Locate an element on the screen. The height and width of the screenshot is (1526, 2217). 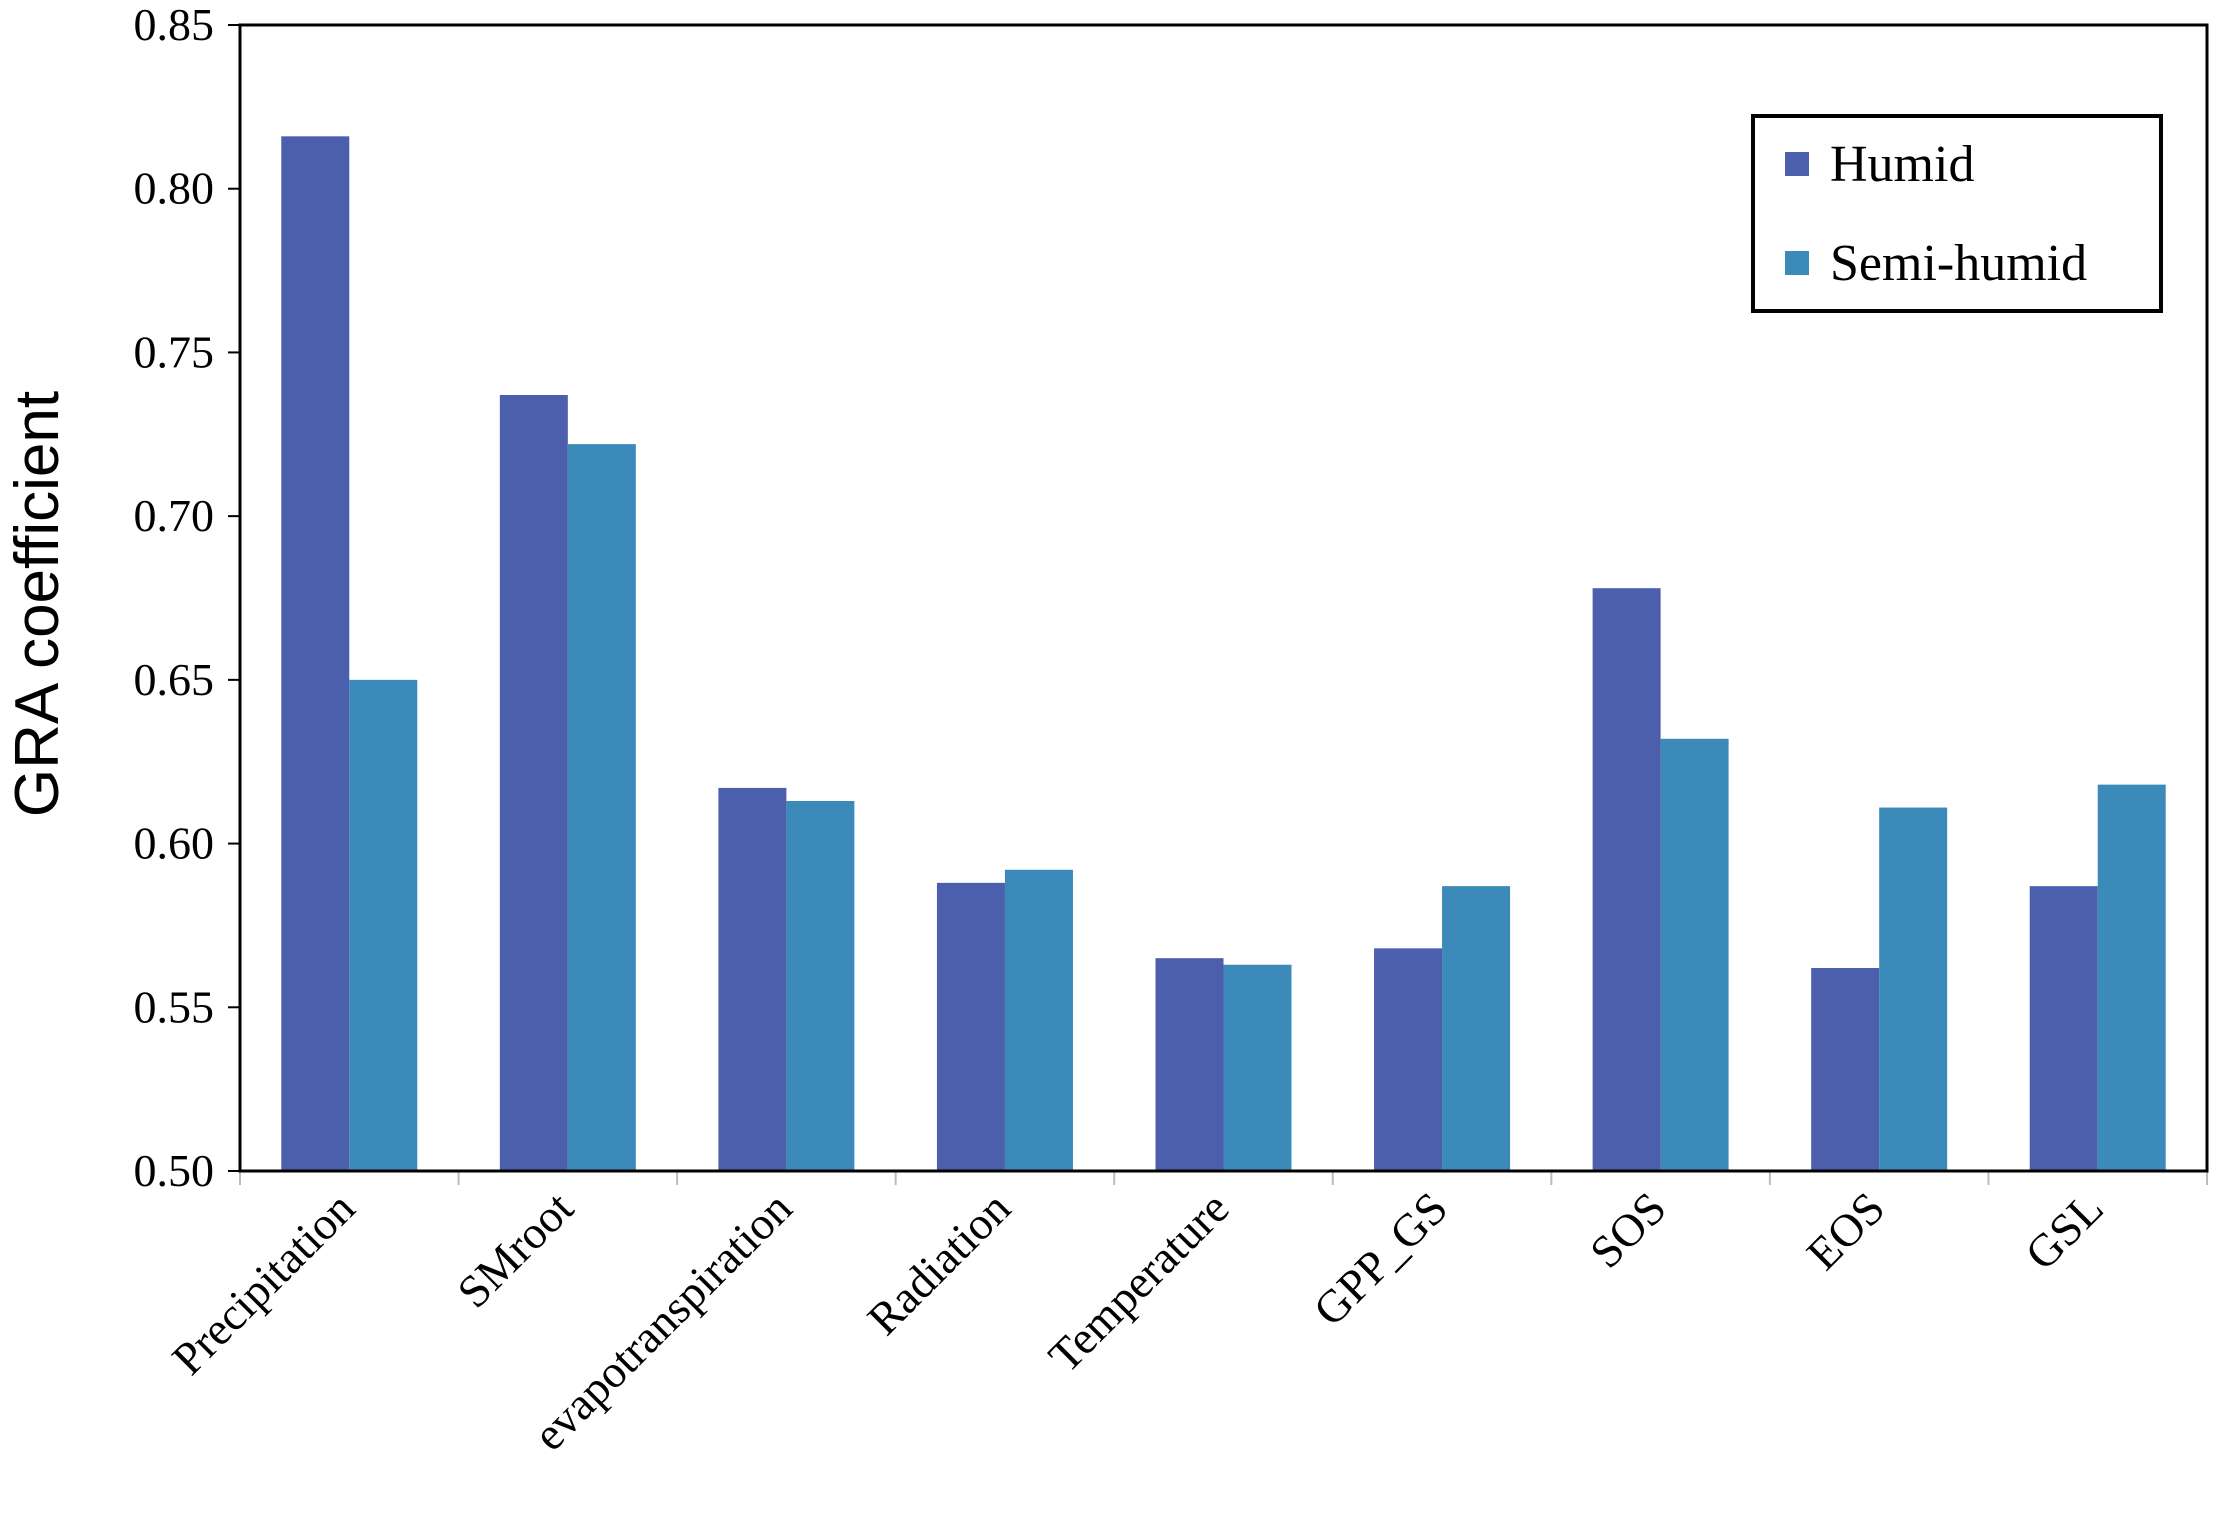
legend-swatch-semi-humid is located at coordinates (1797, 263).